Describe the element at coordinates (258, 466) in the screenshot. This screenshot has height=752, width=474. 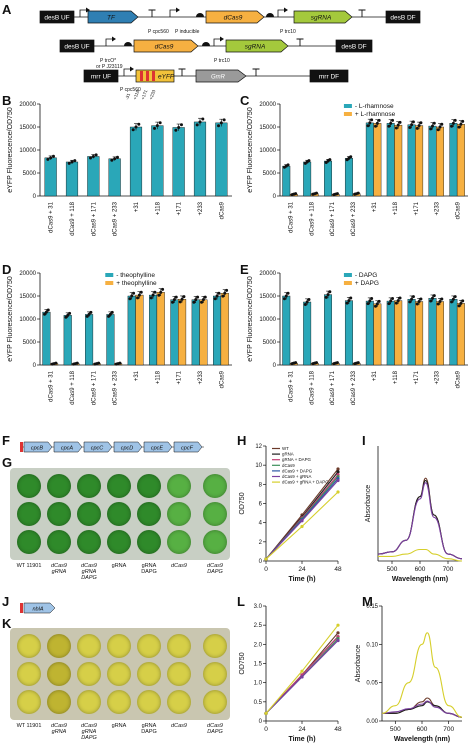
I see `chart-h-y-tick-label: 10` at that location.